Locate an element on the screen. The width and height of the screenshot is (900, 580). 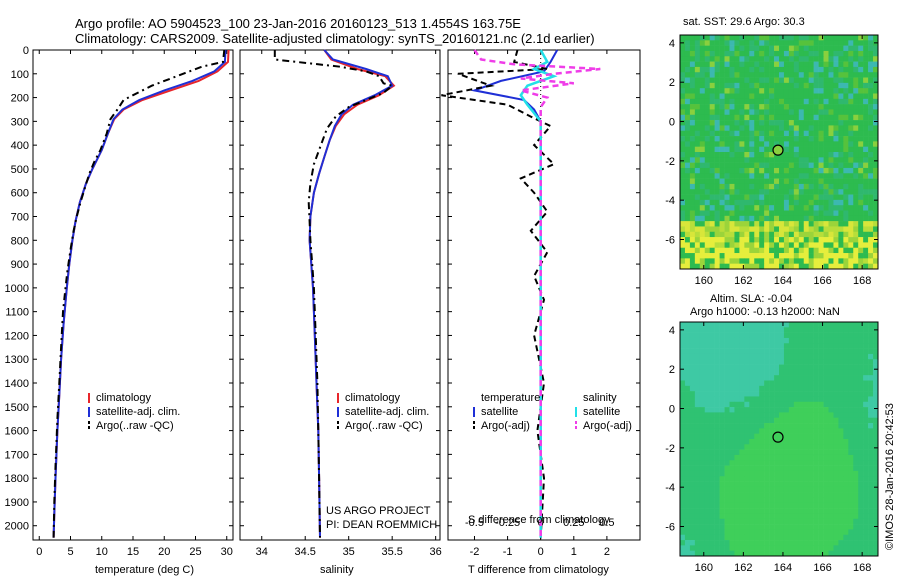
map-ytick-label: 2 is located at coordinates (672, 370).